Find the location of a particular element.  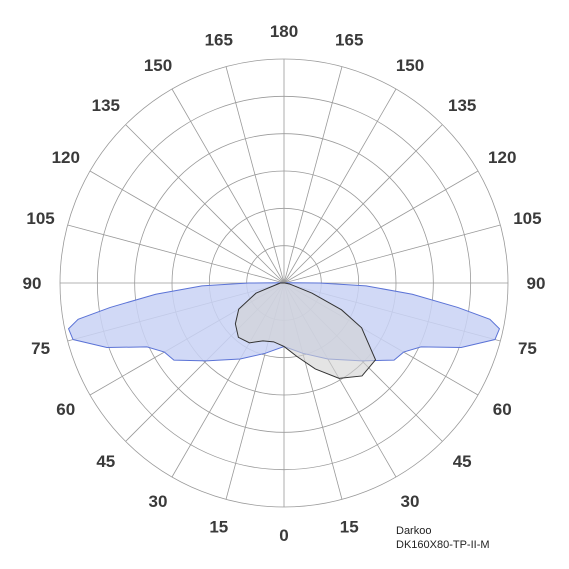

model-name: DK160X80-TP-II-M is located at coordinates (443, 545).